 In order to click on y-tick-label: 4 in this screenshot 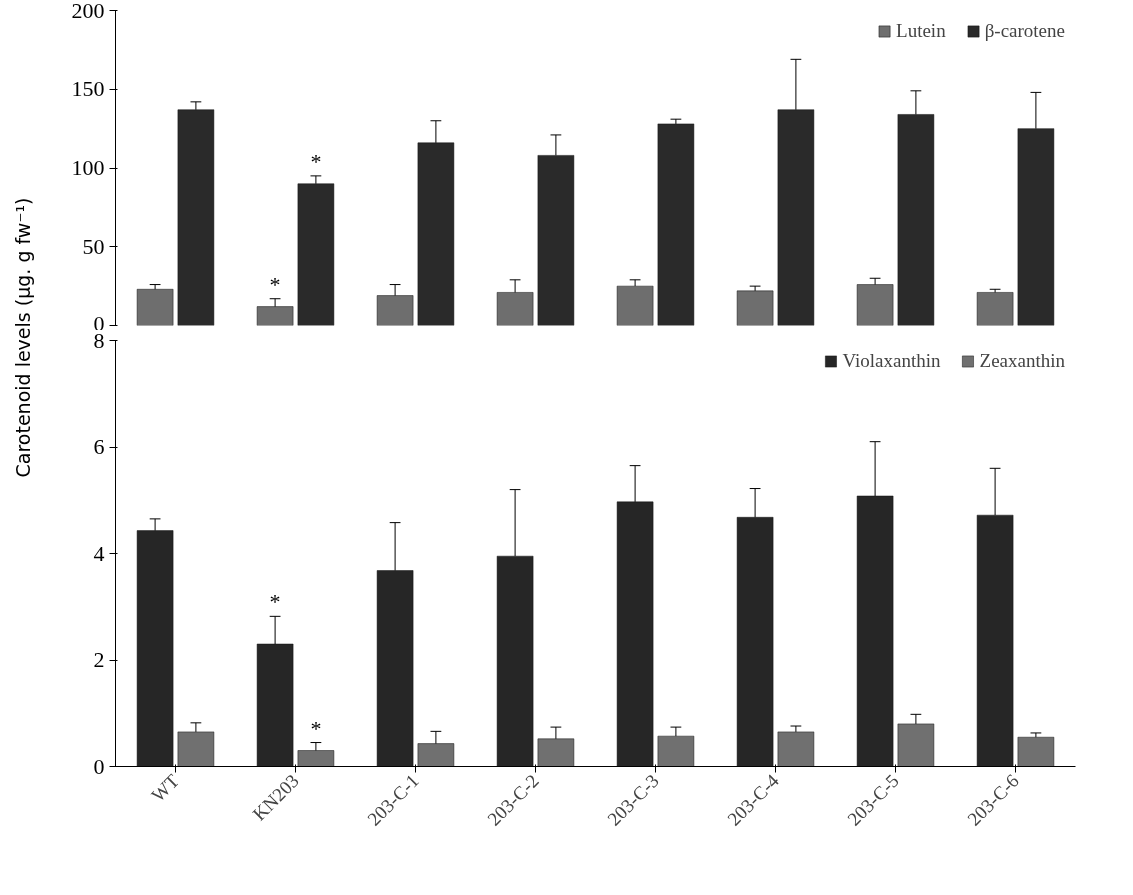, I will do `click(99, 553)`.